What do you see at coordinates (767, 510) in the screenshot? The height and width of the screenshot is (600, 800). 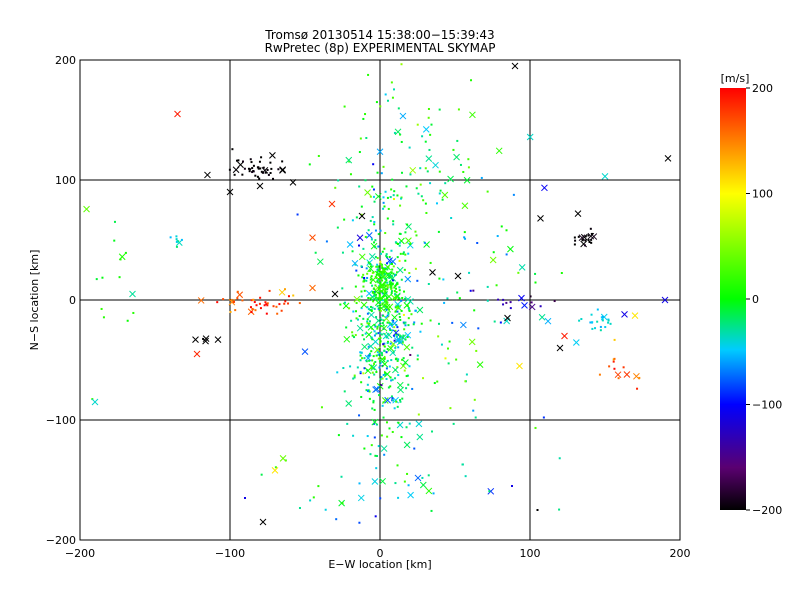 I see `colorbar-tick-label: −200` at bounding box center [767, 510].